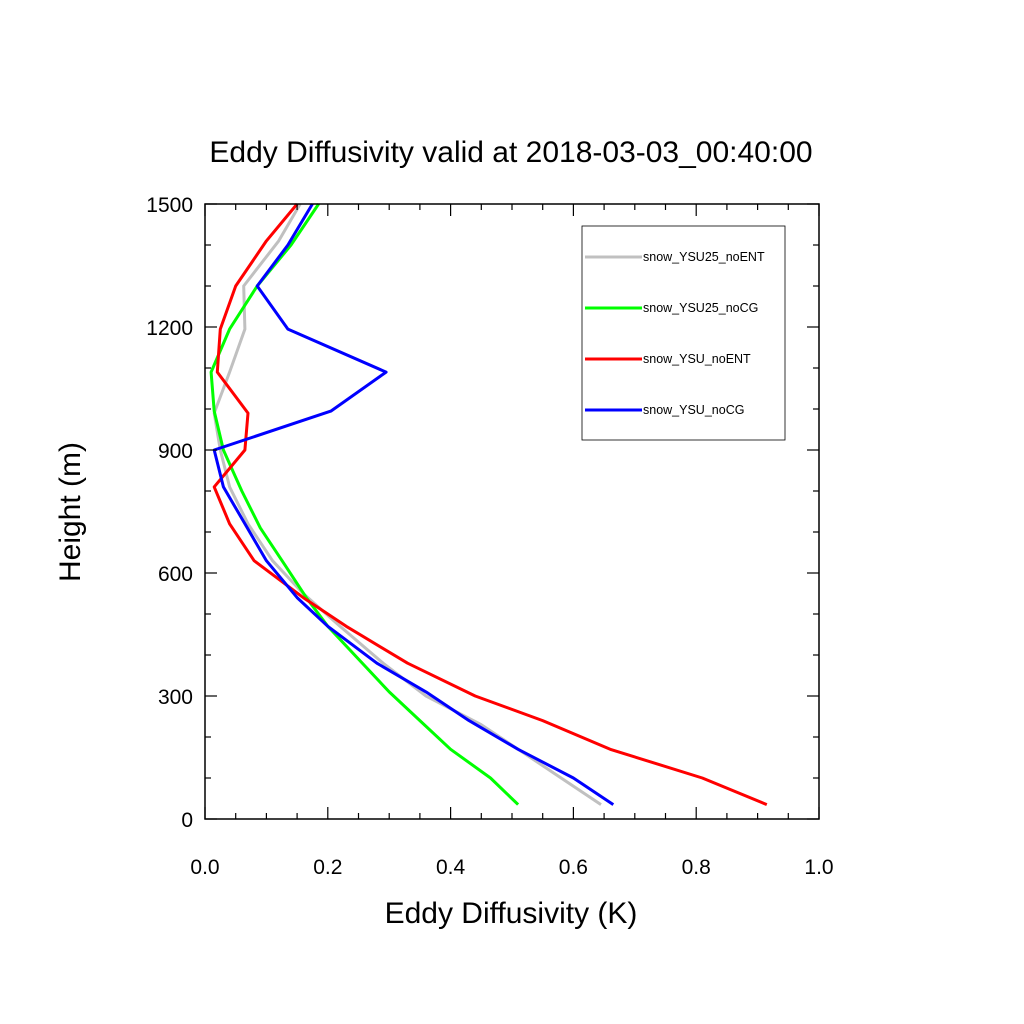  I want to click on legend-box, so click(683, 333).